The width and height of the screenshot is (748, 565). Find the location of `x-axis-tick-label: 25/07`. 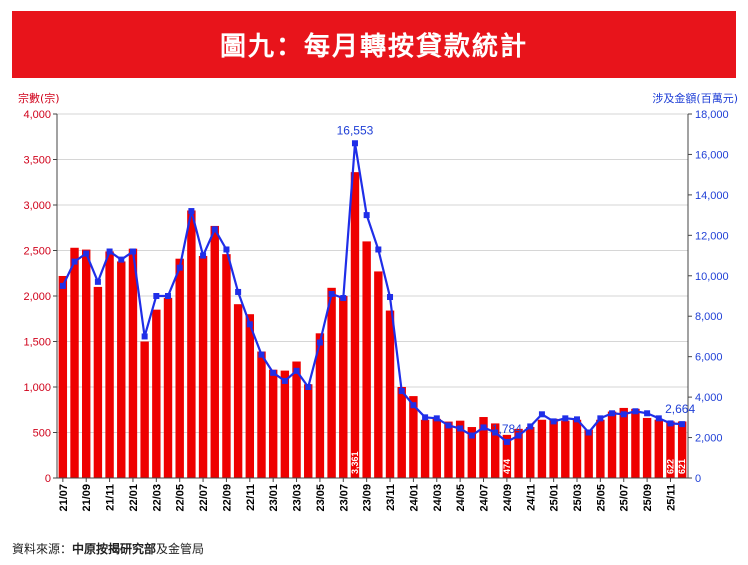

x-axis-tick-label: 25/07 is located at coordinates (625, 498).